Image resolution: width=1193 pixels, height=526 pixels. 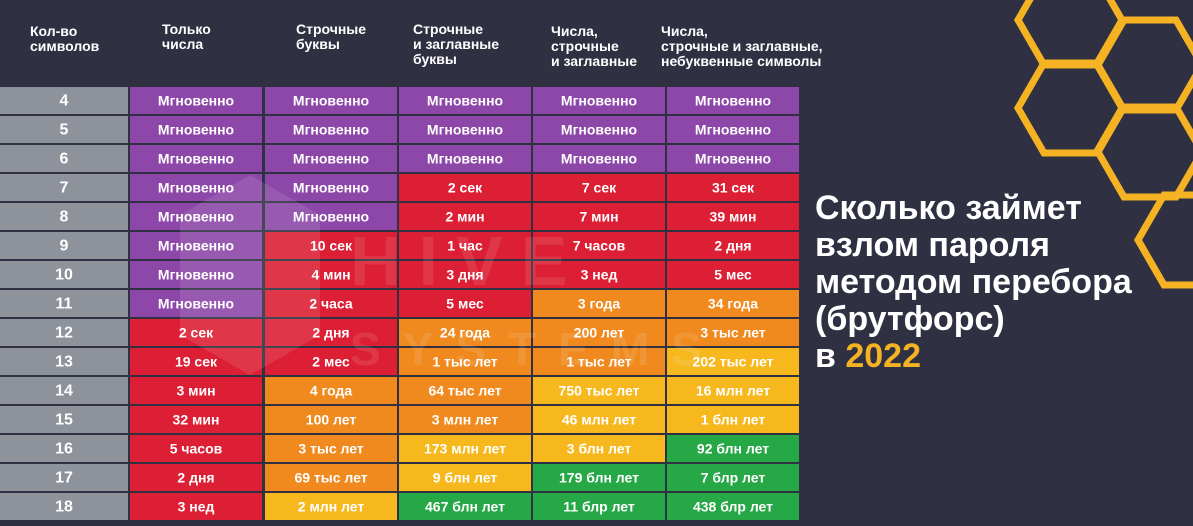 What do you see at coordinates (465, 449) in the screenshot?
I see `table-cell-text: 173 млн лет` at bounding box center [465, 449].